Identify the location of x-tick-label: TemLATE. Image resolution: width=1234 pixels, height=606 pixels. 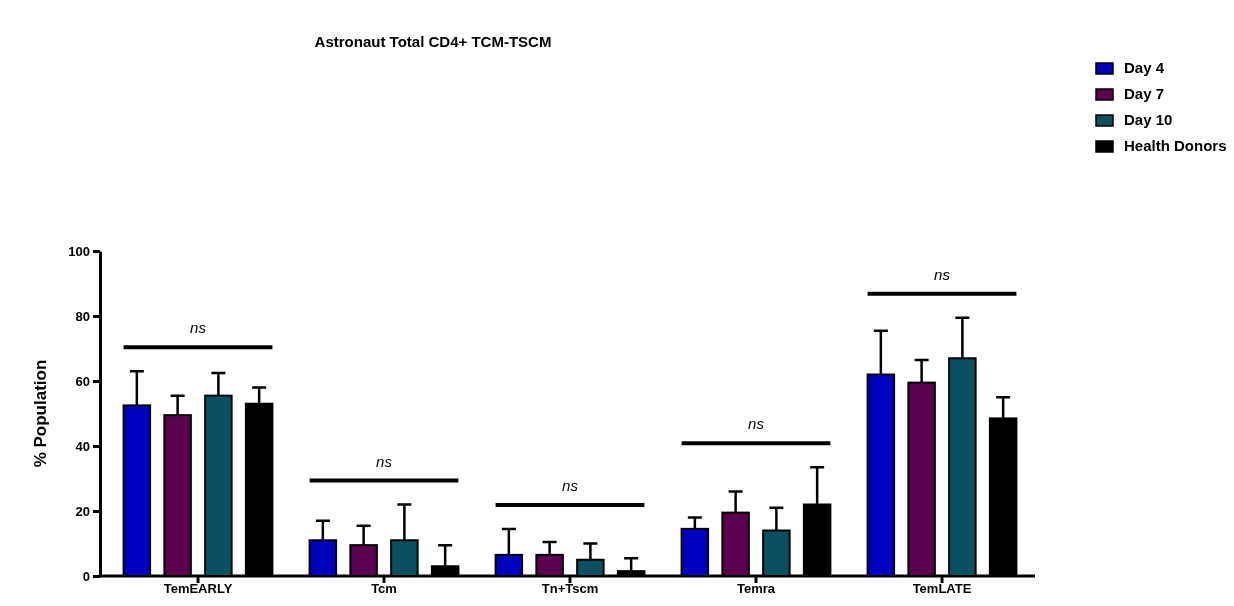
(942, 588).